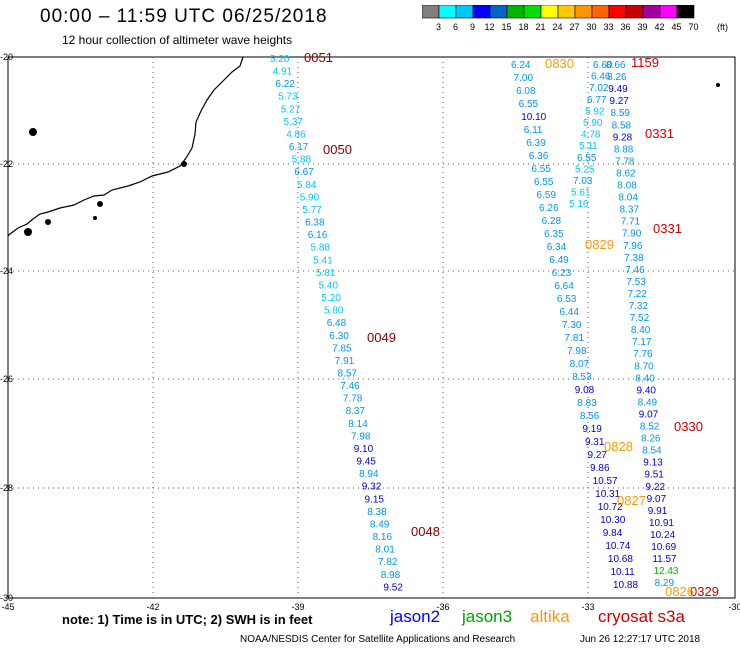  I want to click on latitude-tick-label: -20, so click(6, 57).